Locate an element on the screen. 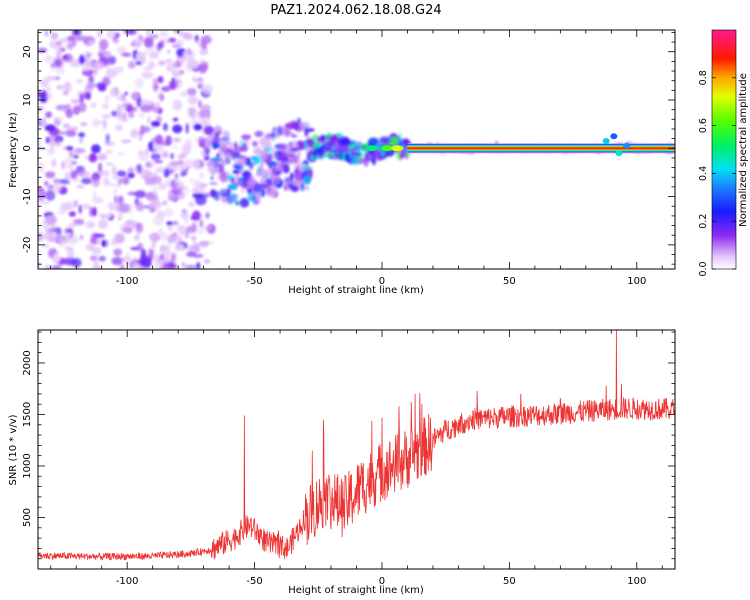 This screenshot has height=600, width=750. signal-blob is located at coordinates (619, 153).